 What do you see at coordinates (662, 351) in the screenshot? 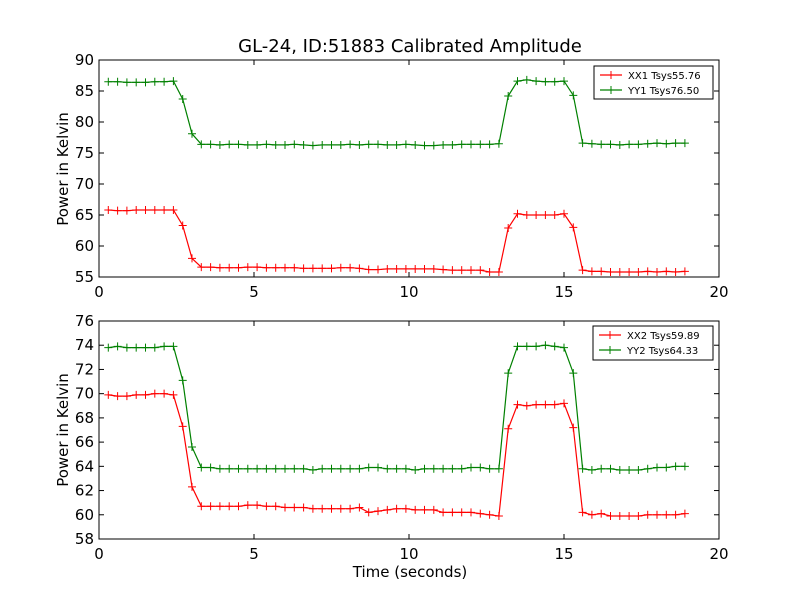
I see `legend-label: YY2 Tsys64.33` at bounding box center [662, 351].